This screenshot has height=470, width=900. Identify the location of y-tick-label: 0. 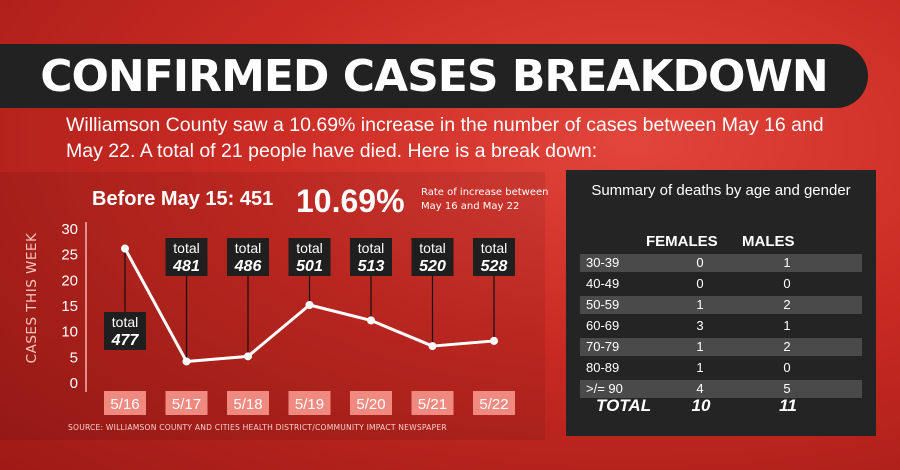
(74, 383).